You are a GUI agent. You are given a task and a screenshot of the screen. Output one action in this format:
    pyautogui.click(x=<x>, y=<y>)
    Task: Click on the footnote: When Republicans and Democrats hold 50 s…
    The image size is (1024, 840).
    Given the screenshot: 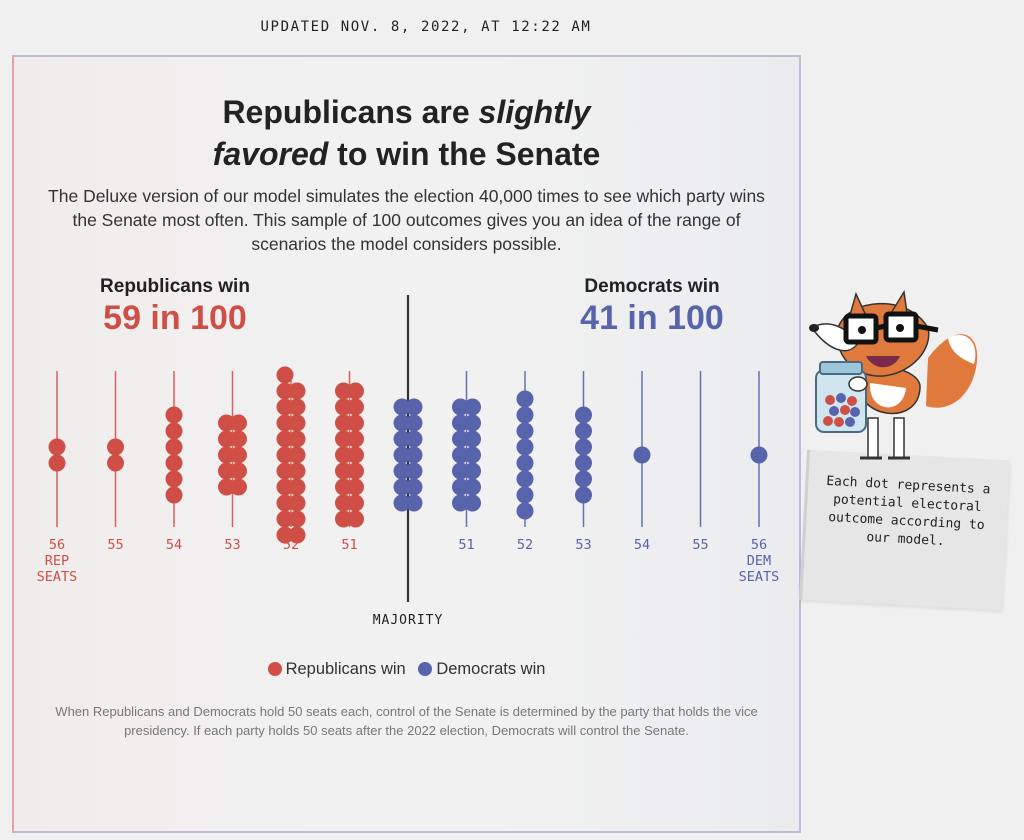 What is the action you would take?
    pyautogui.click(x=406, y=721)
    